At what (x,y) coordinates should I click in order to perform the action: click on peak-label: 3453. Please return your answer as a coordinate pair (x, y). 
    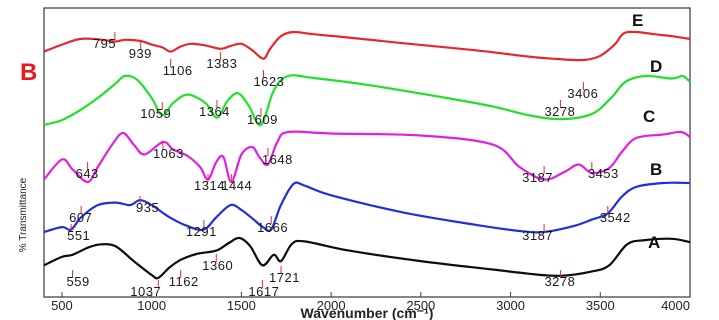
    Looking at the image, I should click on (603, 173).